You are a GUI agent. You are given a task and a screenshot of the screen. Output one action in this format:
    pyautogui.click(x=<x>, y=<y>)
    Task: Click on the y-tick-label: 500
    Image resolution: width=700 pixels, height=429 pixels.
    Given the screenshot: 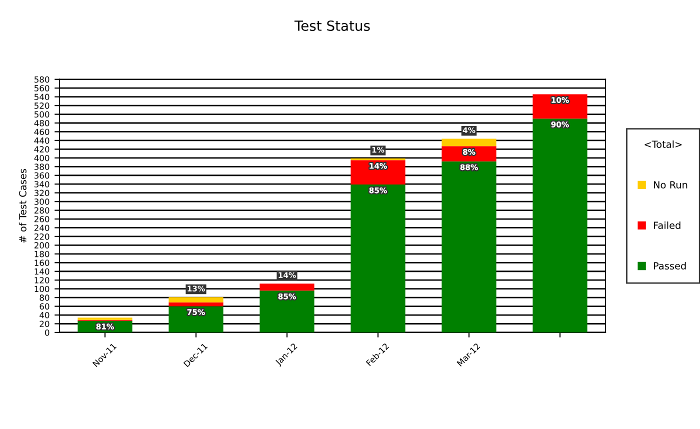 What is the action you would take?
    pyautogui.click(x=42, y=114)
    